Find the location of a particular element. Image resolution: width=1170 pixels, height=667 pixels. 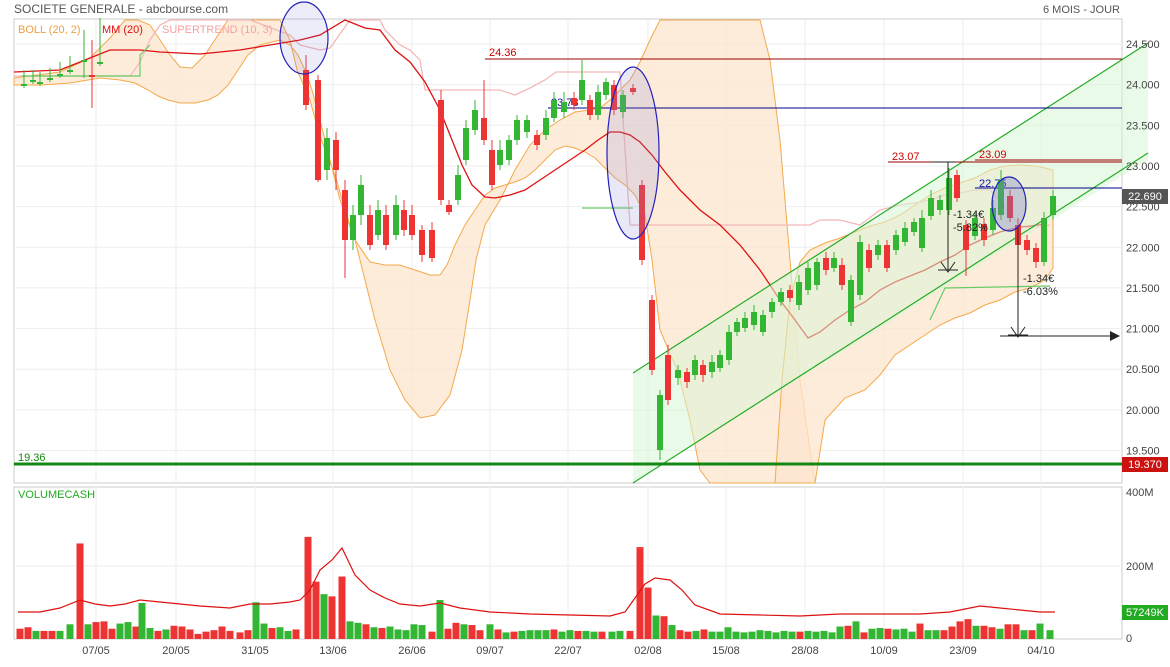

price-tick-label: 23.000 is located at coordinates (1143, 167).